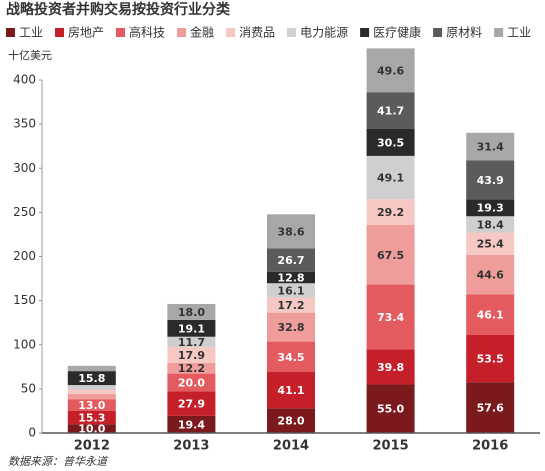  I want to click on x-tick-label: 2012, so click(92, 446).